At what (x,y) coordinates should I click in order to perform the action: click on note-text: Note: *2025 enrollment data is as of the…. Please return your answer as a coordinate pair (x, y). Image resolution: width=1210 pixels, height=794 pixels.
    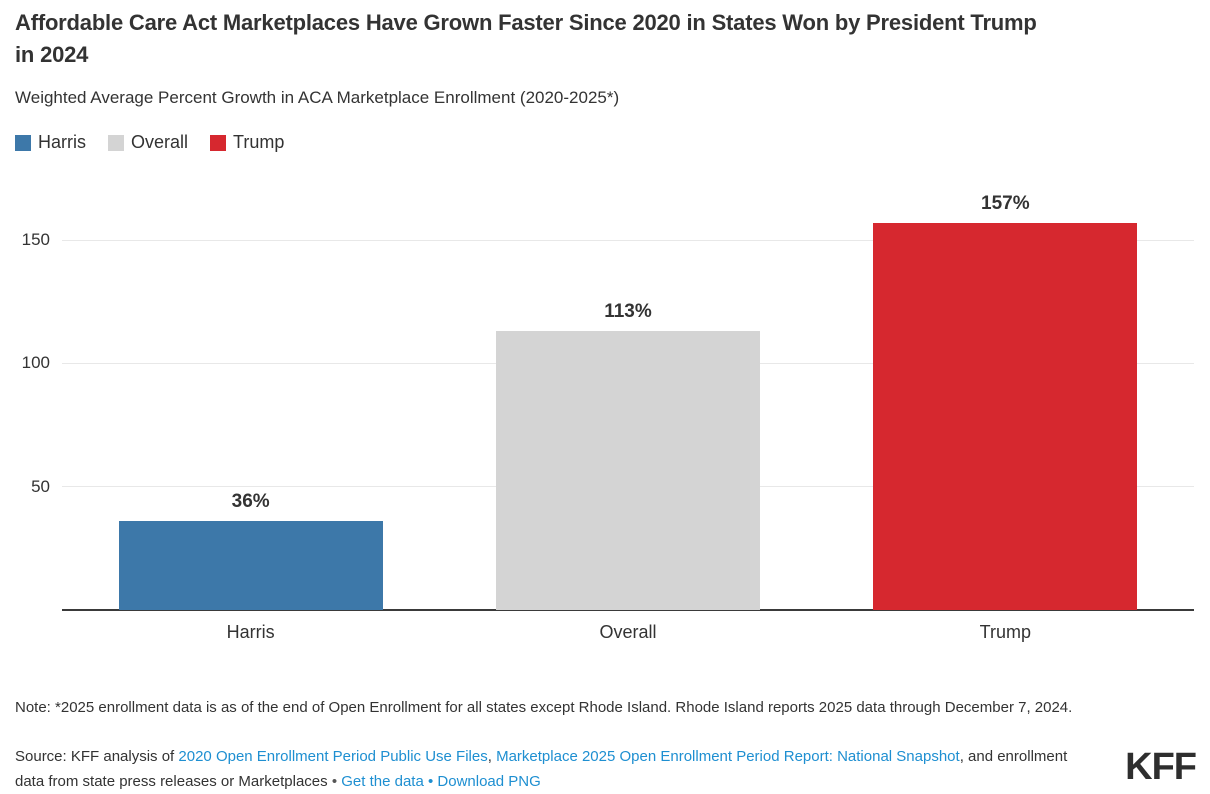
    Looking at the image, I should click on (544, 707).